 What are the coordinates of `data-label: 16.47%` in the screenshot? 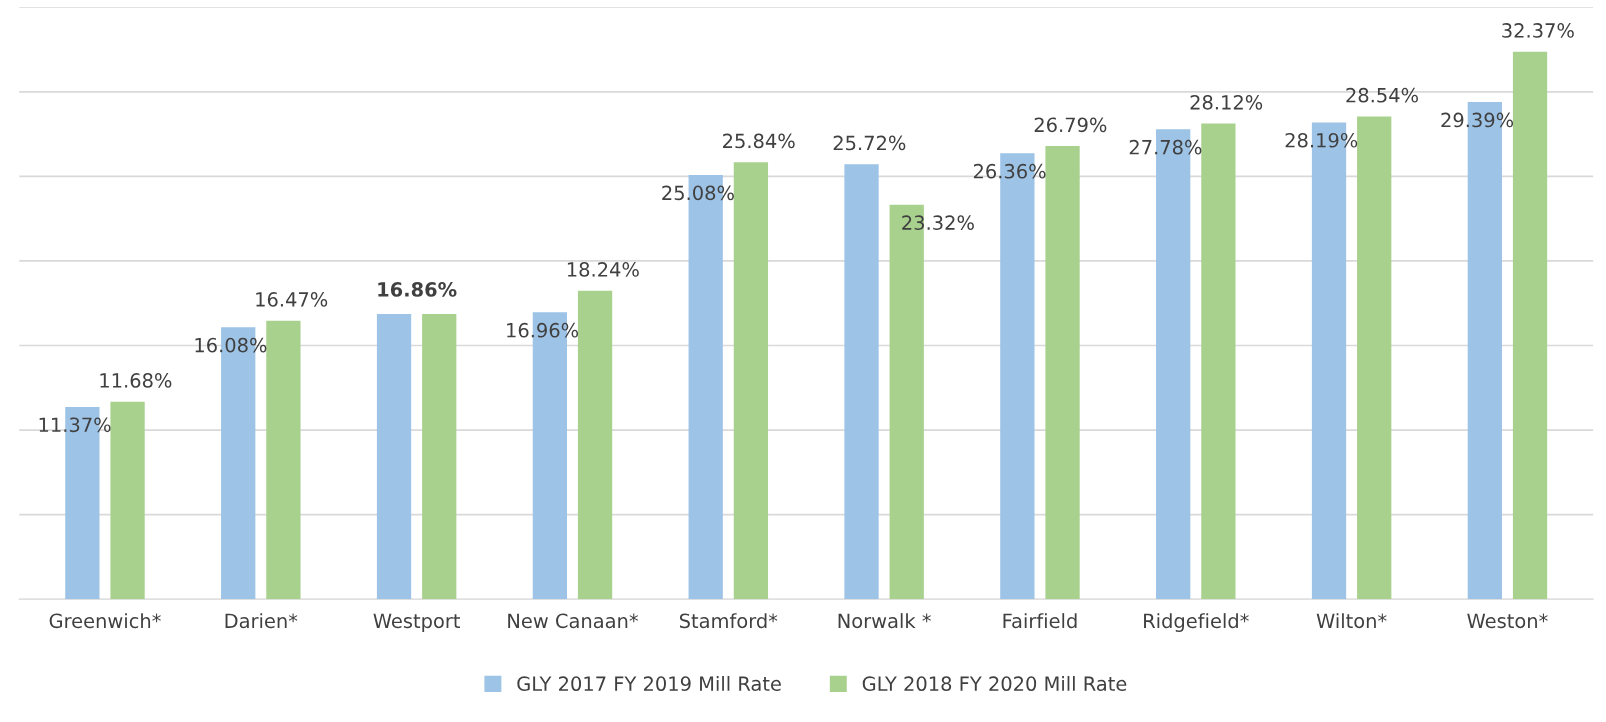 It's located at (292, 299).